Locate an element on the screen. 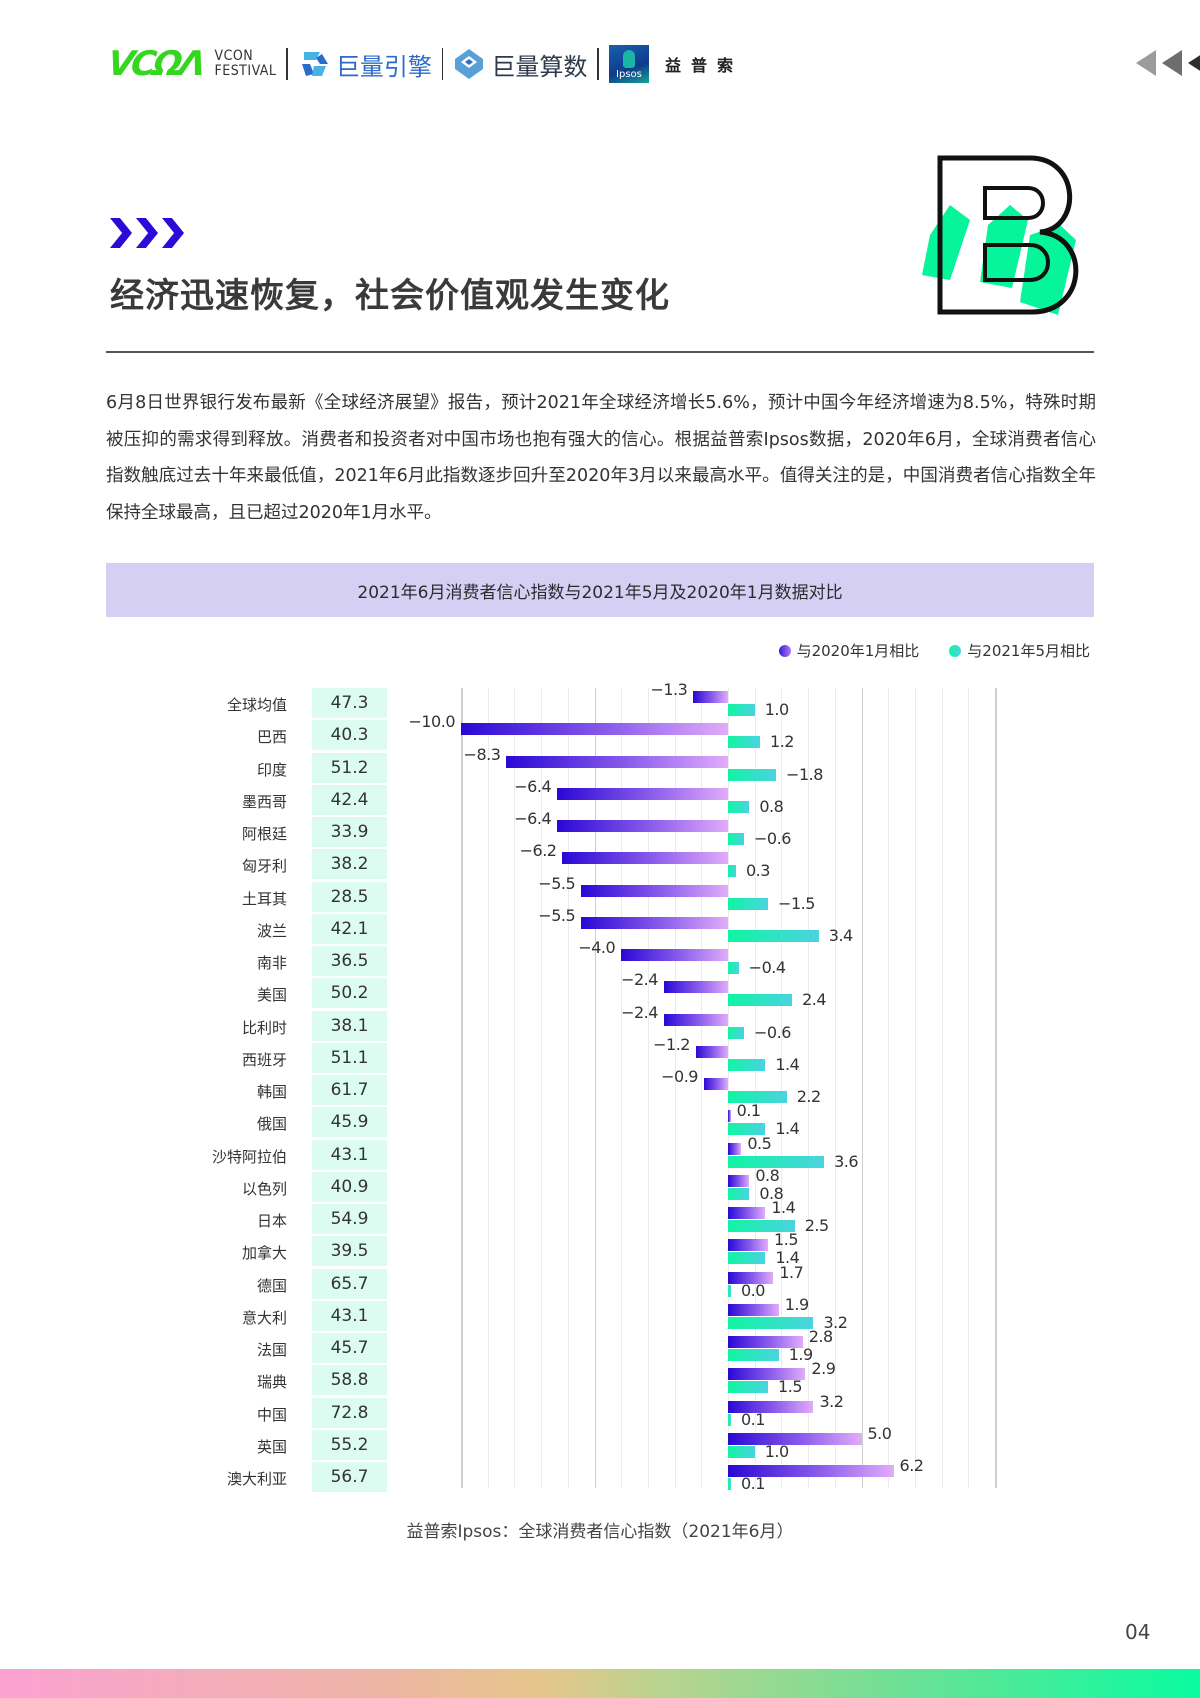 The image size is (1200, 1698). chart-row: 中国 72.8 3.2 0.1 is located at coordinates (600, 1411).